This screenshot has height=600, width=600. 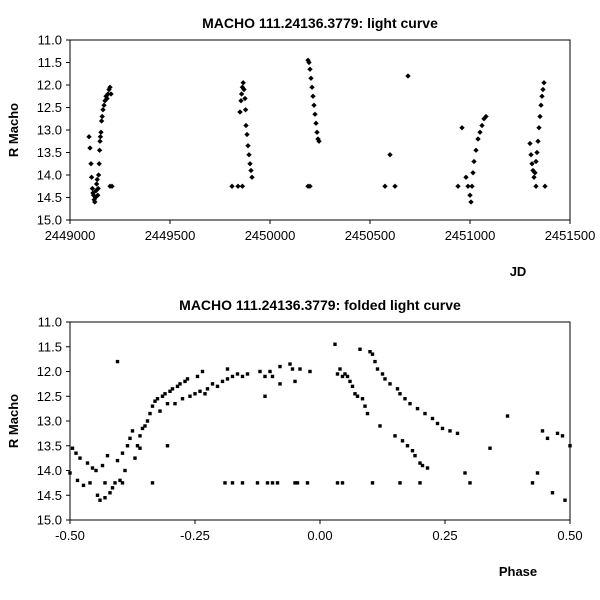 What do you see at coordinates (49, 445) in the screenshot?
I see `y-tick-label: 13.5` at bounding box center [49, 445].